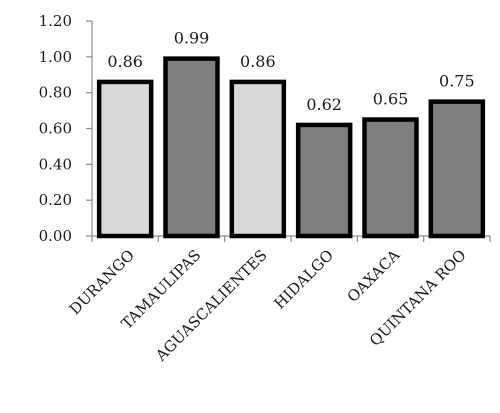  What do you see at coordinates (55, 93) in the screenshot?
I see `y-tick-label: 0.80` at bounding box center [55, 93].